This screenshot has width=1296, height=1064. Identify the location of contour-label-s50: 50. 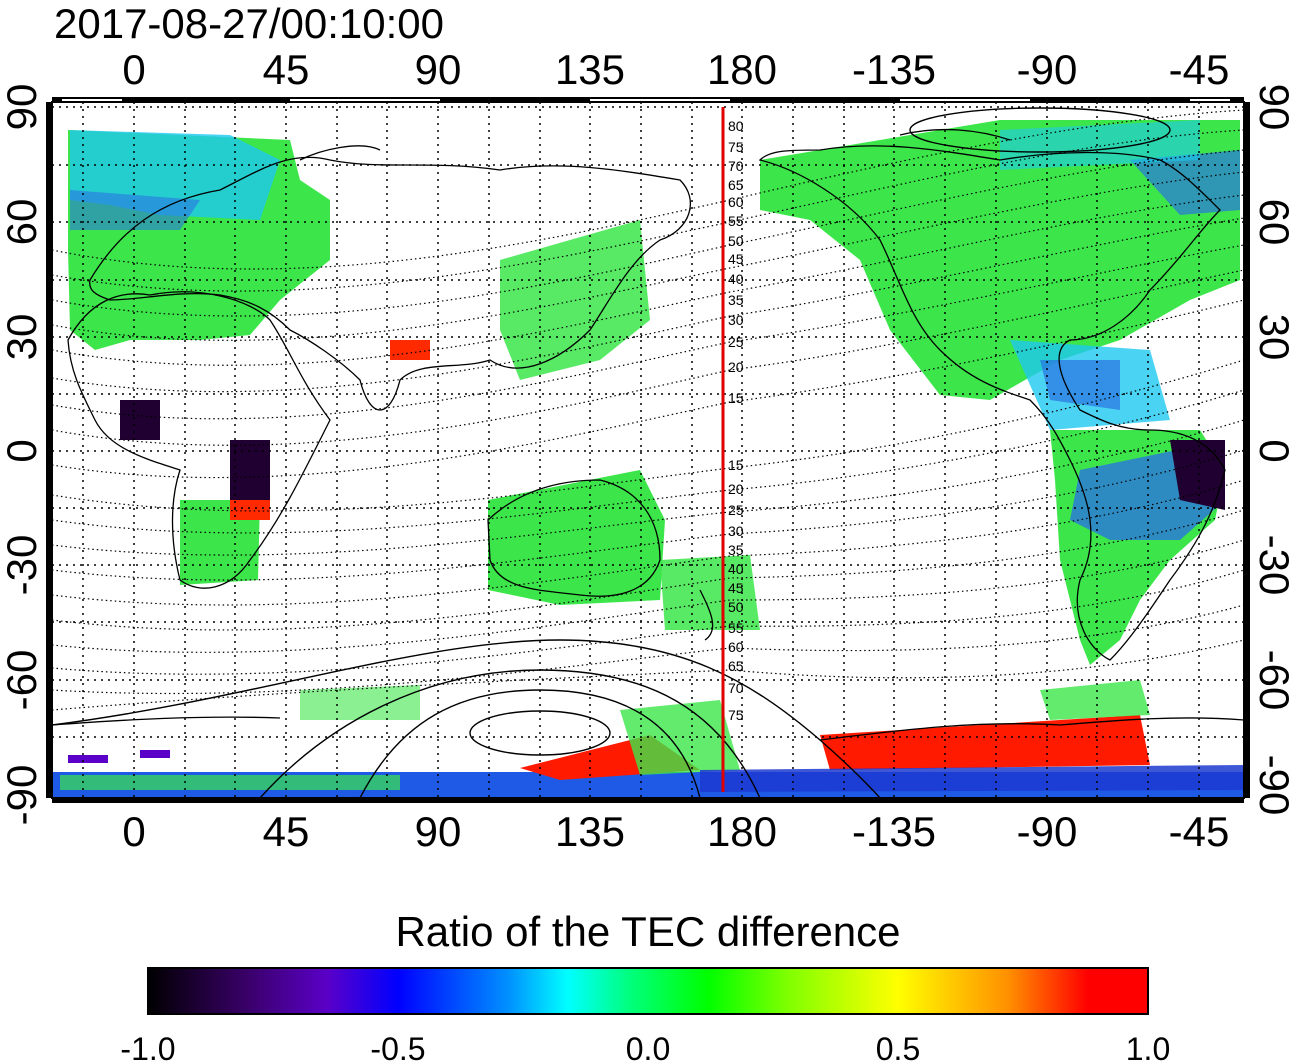
(736, 607).